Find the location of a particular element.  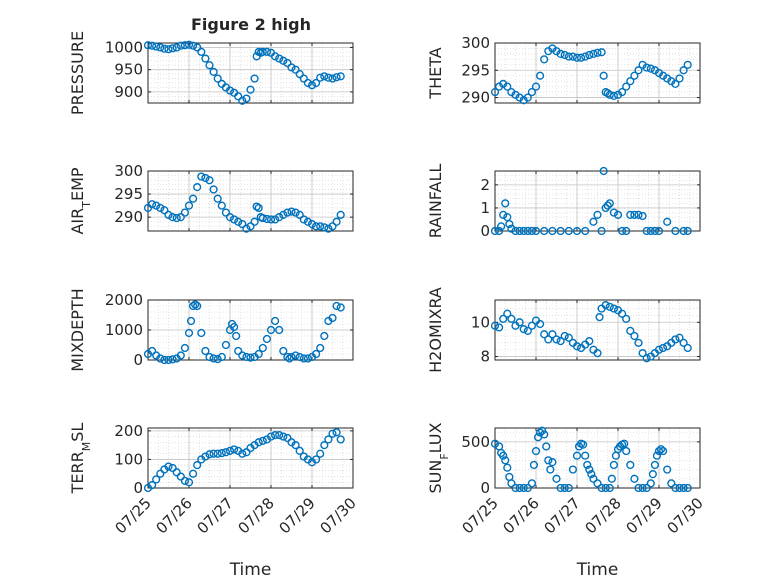

figure-title: Figure 2 high is located at coordinates (251, 24).